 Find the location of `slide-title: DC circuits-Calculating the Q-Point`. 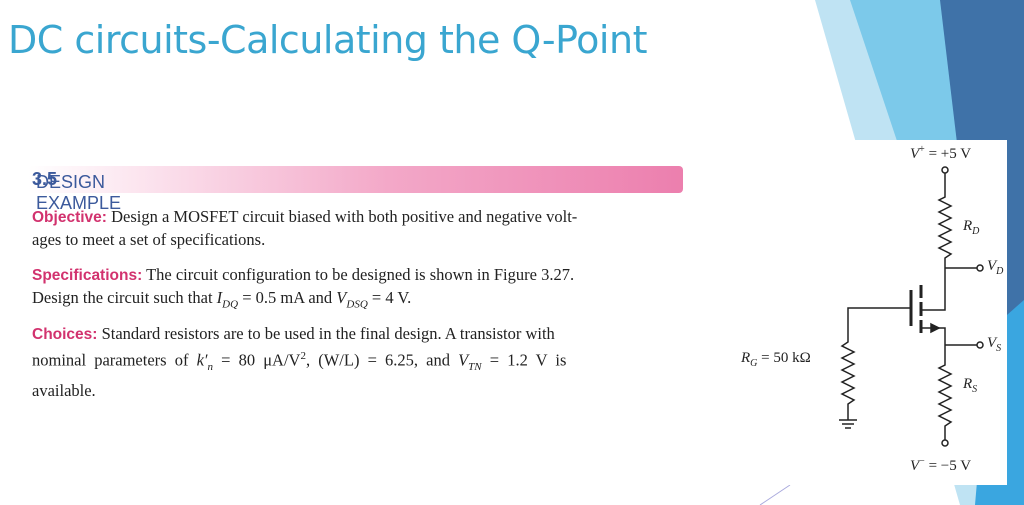

slide-title: DC circuits-Calculating the Q-Point is located at coordinates (327, 40).